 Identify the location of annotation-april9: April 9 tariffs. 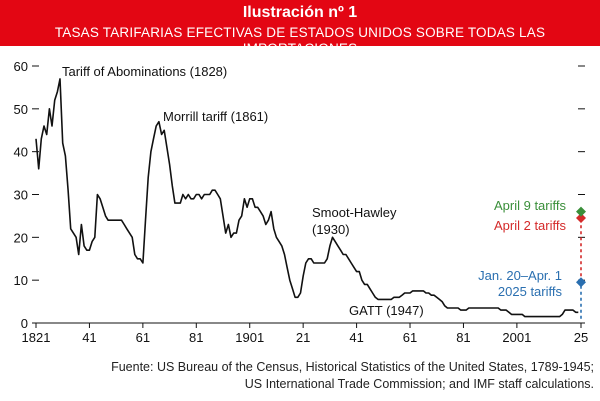
(530, 205).